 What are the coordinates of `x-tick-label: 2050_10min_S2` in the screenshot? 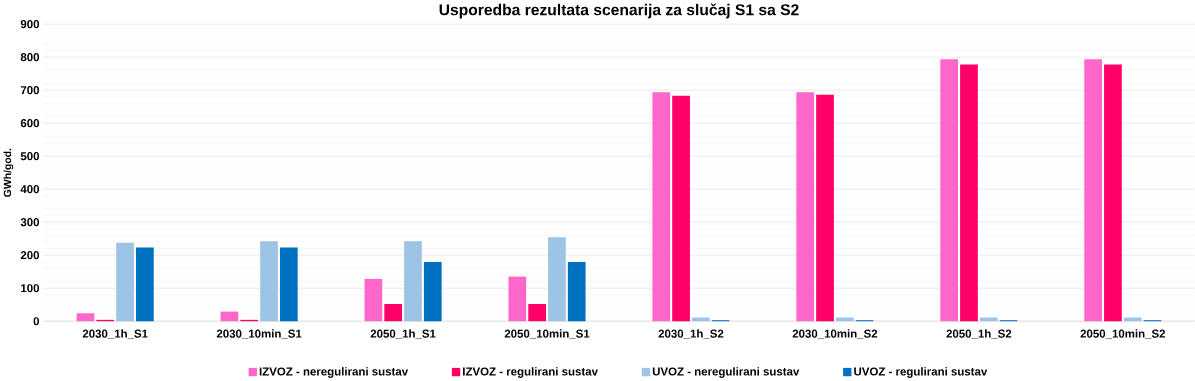 It's located at (1123, 334).